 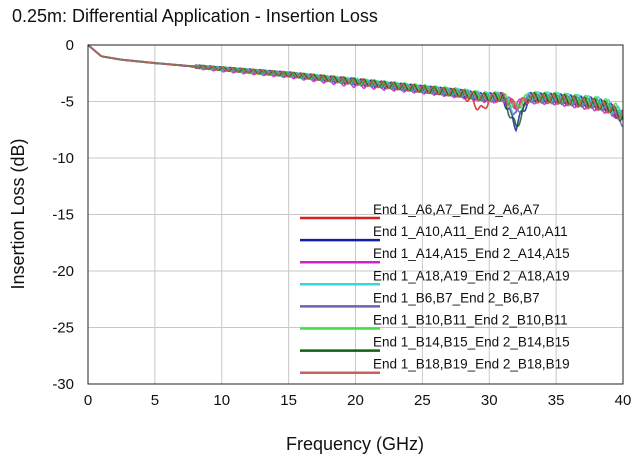 I want to click on y-tick-label: 0, so click(x=70, y=45).